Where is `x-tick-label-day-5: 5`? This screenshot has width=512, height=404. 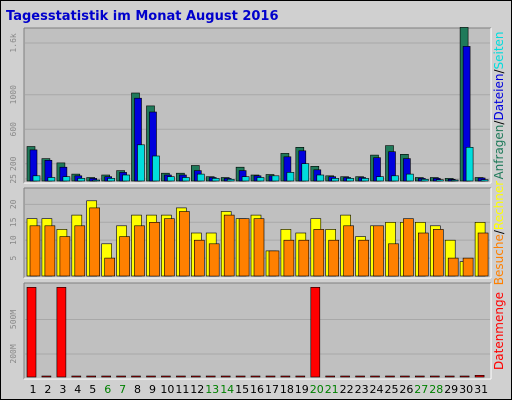
x-tick-label-day-5: 5 is located at coordinates (92, 389).